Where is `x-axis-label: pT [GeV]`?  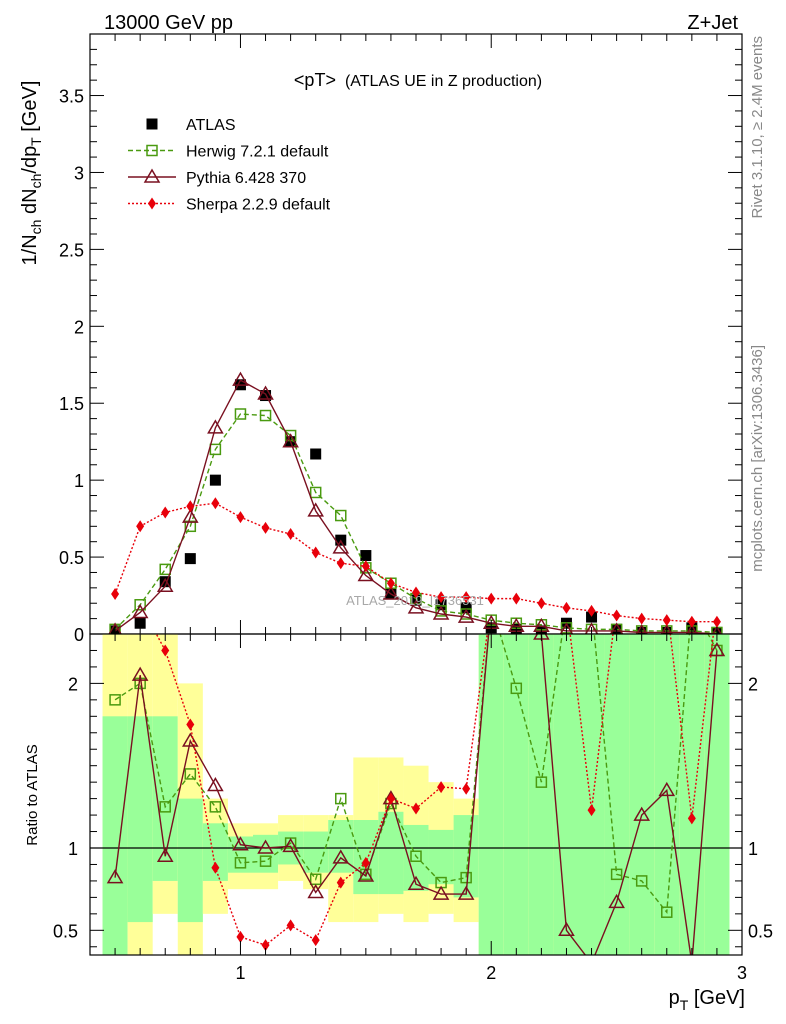
x-axis-label: pT [GeV] is located at coordinates (707, 1000).